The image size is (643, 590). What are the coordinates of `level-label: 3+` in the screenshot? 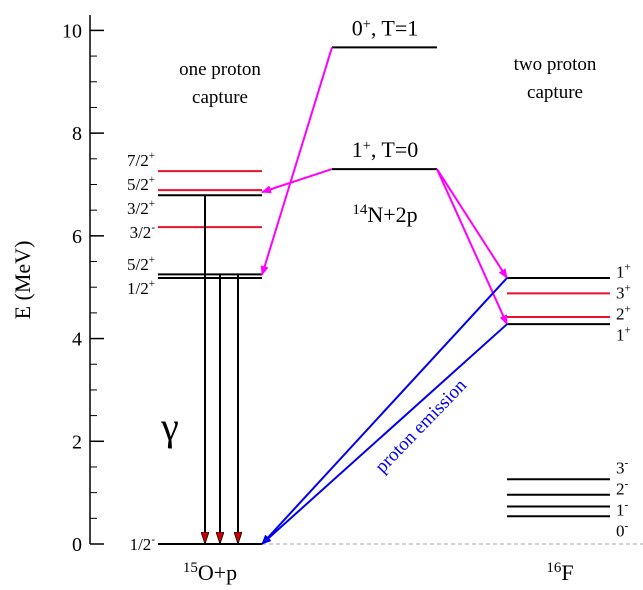 It's located at (623, 293).